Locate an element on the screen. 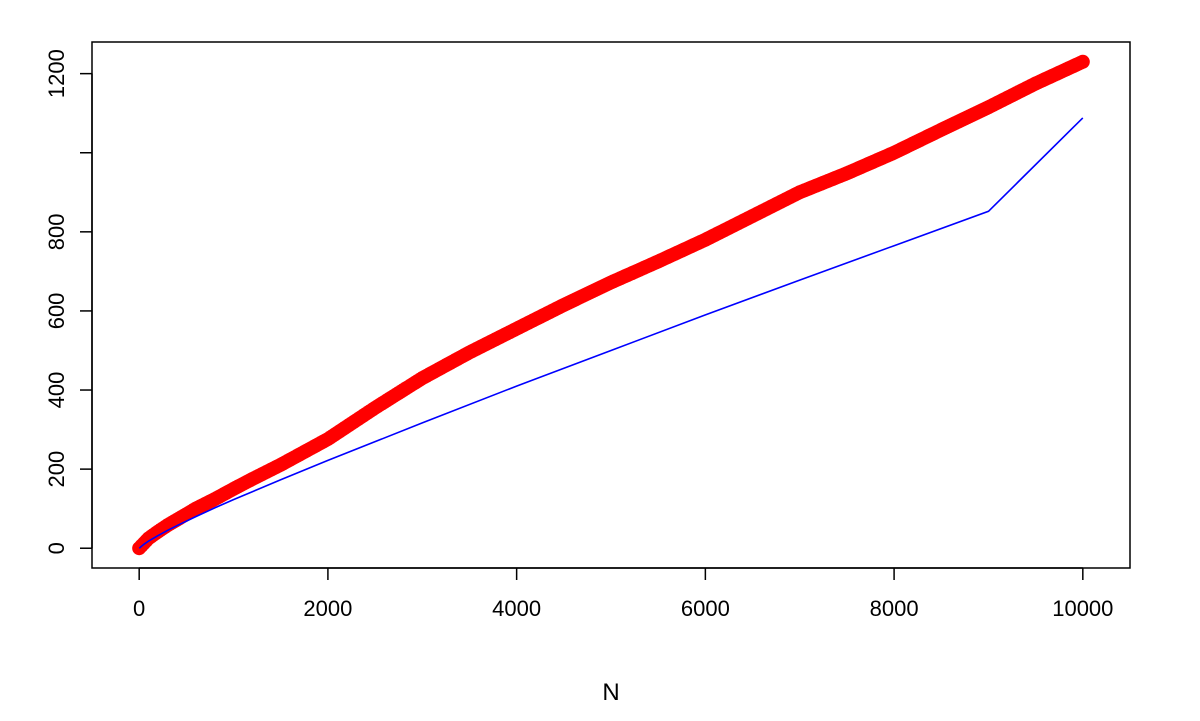 The height and width of the screenshot is (721, 1200). x-tick-label: 2000 is located at coordinates (327, 608).